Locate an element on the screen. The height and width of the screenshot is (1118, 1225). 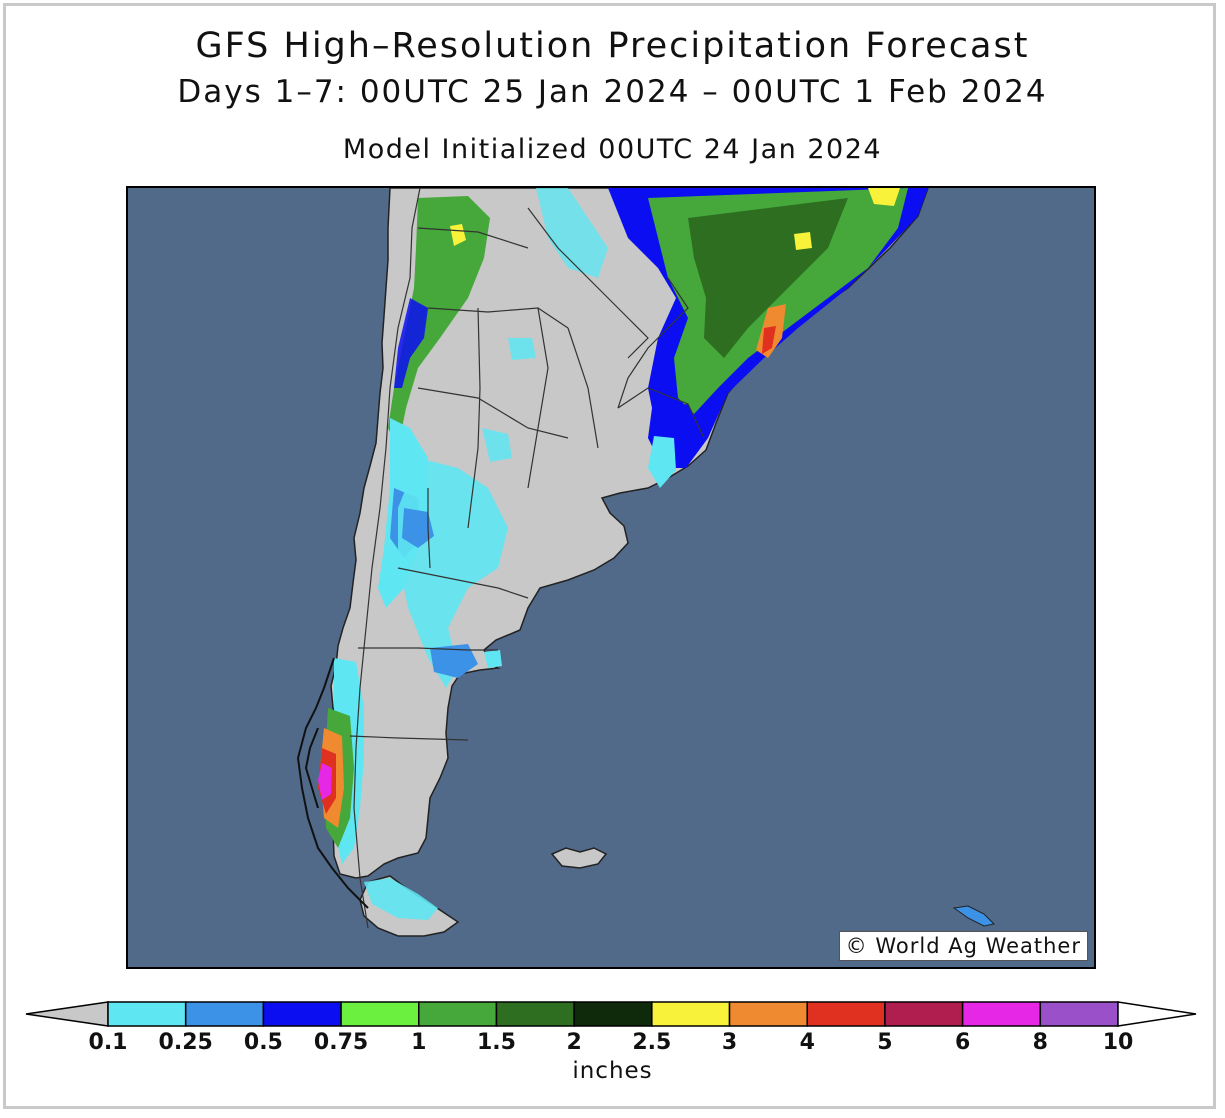
legend-tick-label: 1 is located at coordinates (419, 1042).